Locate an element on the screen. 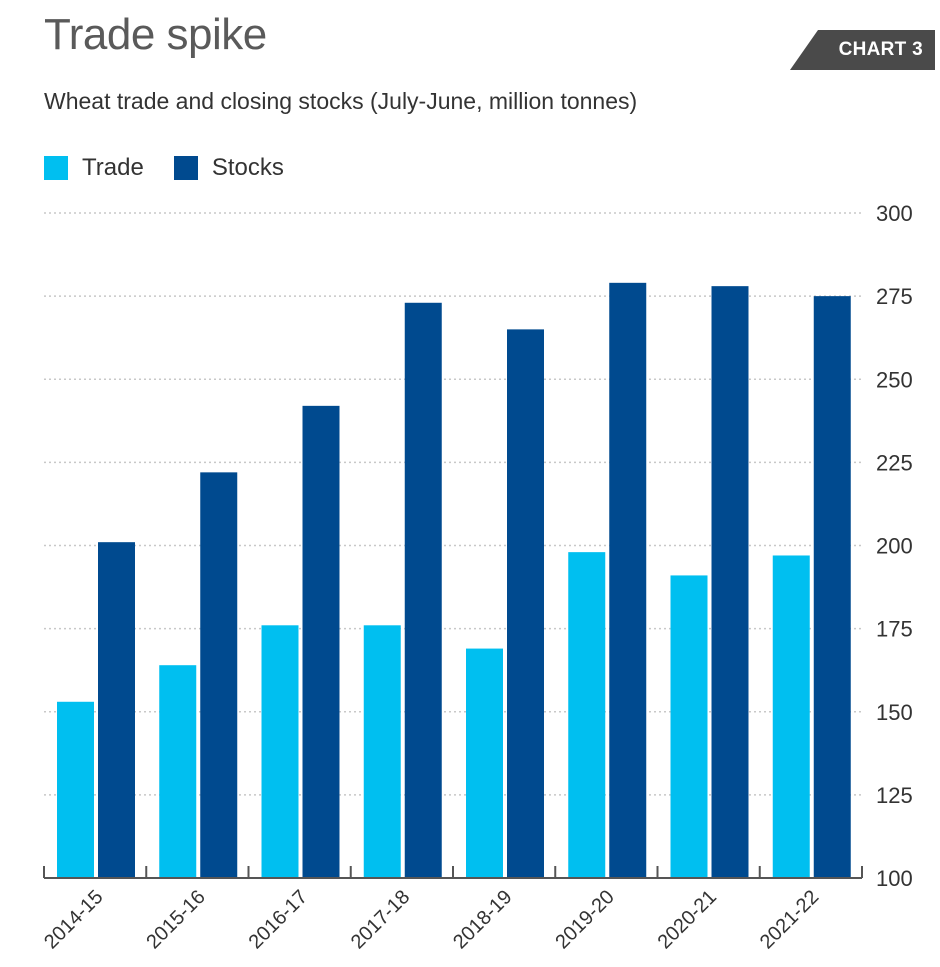 This screenshot has height=967, width=940. x-tick-label: 2018-19 is located at coordinates (482, 919).